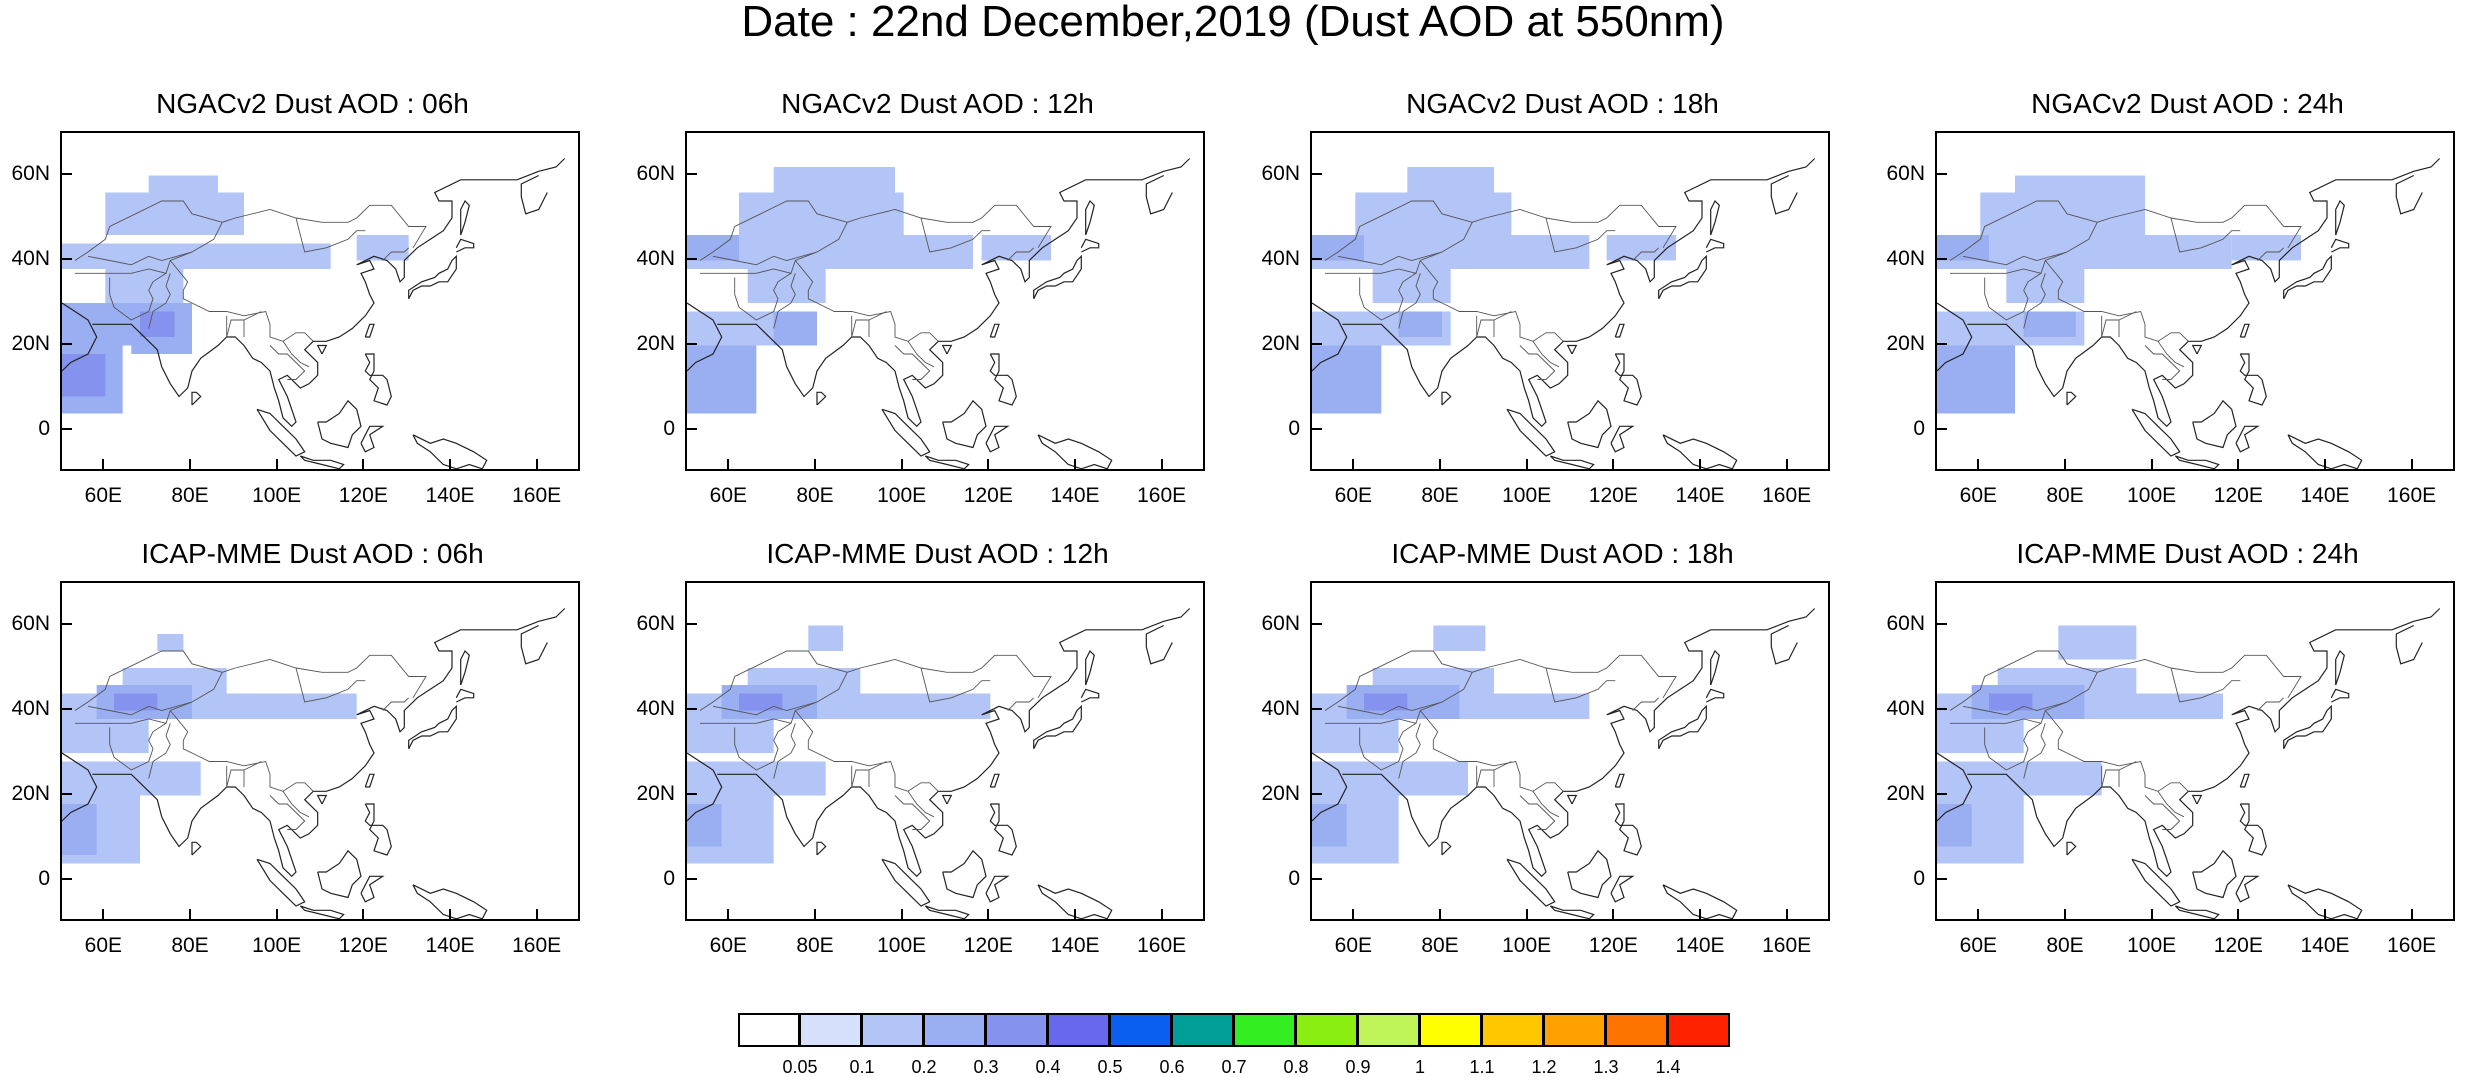 The image size is (2466, 1077). What do you see at coordinates (1905, 623) in the screenshot?
I see `y-tick-label: 60N` at bounding box center [1905, 623].